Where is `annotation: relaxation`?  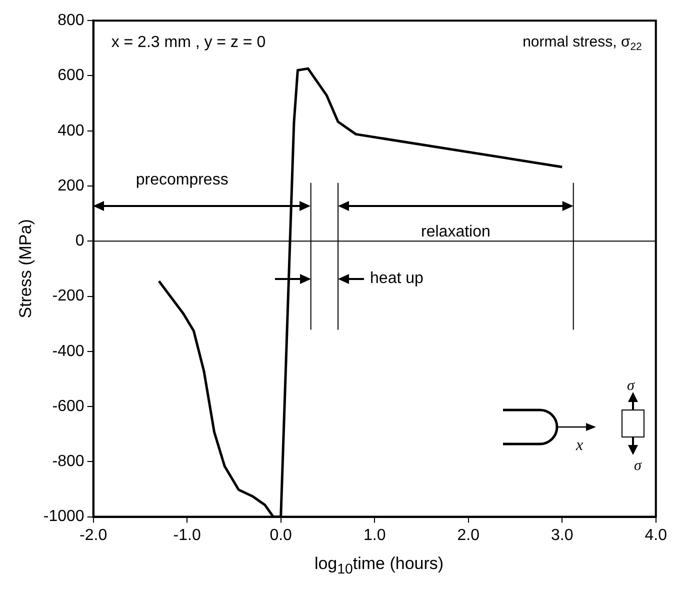 annotation: relaxation is located at coordinates (455, 232).